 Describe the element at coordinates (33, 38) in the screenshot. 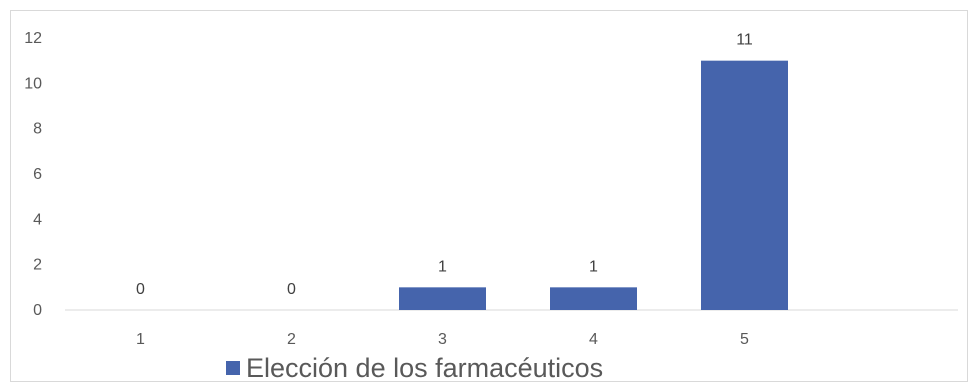

I see `y-tick-label: 12` at that location.